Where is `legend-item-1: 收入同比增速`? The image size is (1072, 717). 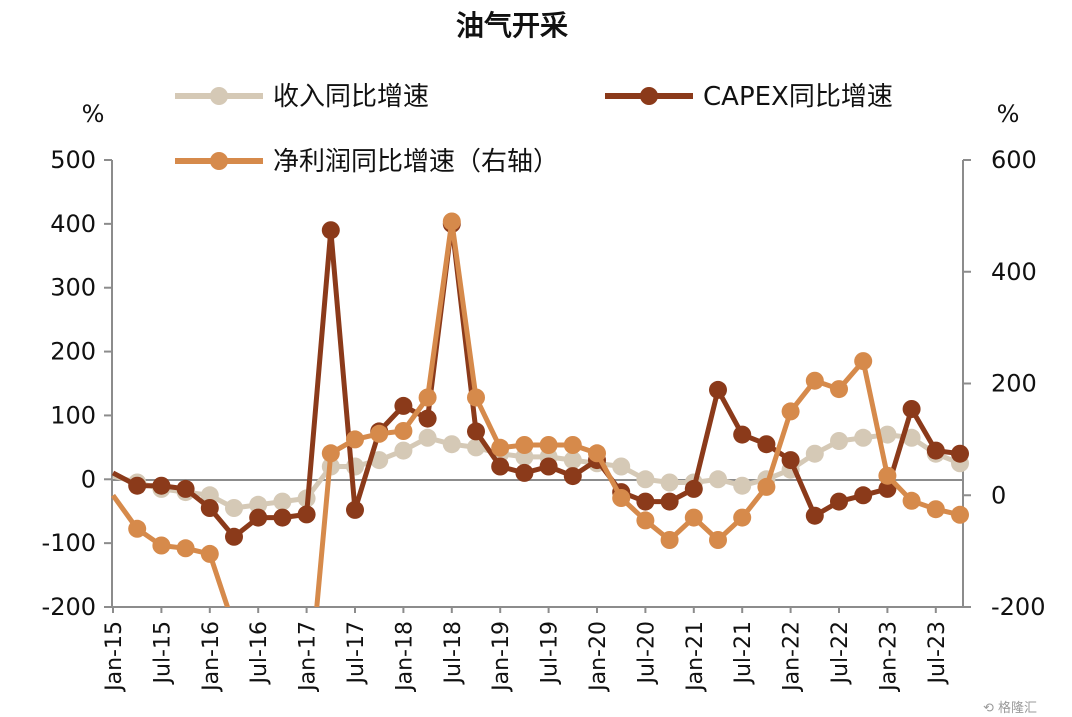 legend-item-1: 收入同比增速 is located at coordinates (302, 97).